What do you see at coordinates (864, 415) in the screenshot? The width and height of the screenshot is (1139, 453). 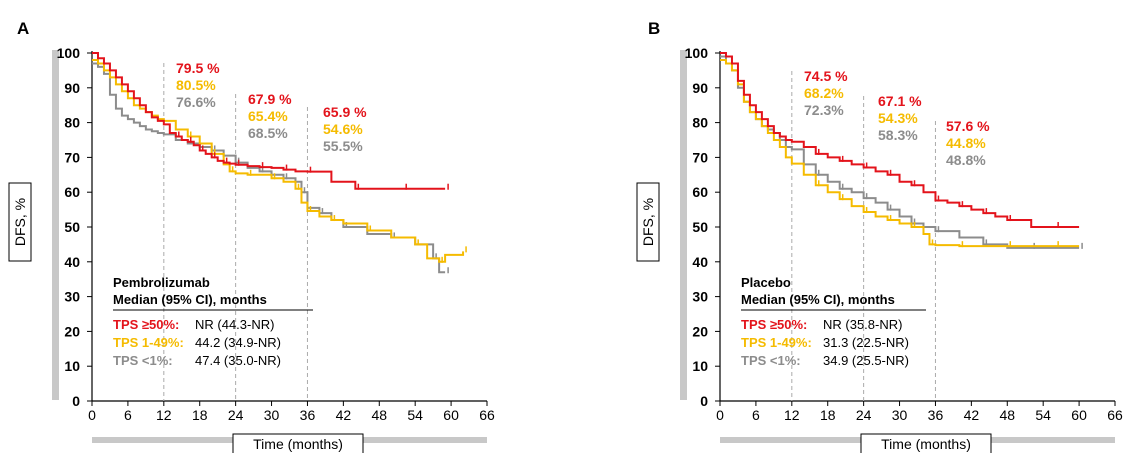 I see `x-tick-label: 24` at bounding box center [864, 415].